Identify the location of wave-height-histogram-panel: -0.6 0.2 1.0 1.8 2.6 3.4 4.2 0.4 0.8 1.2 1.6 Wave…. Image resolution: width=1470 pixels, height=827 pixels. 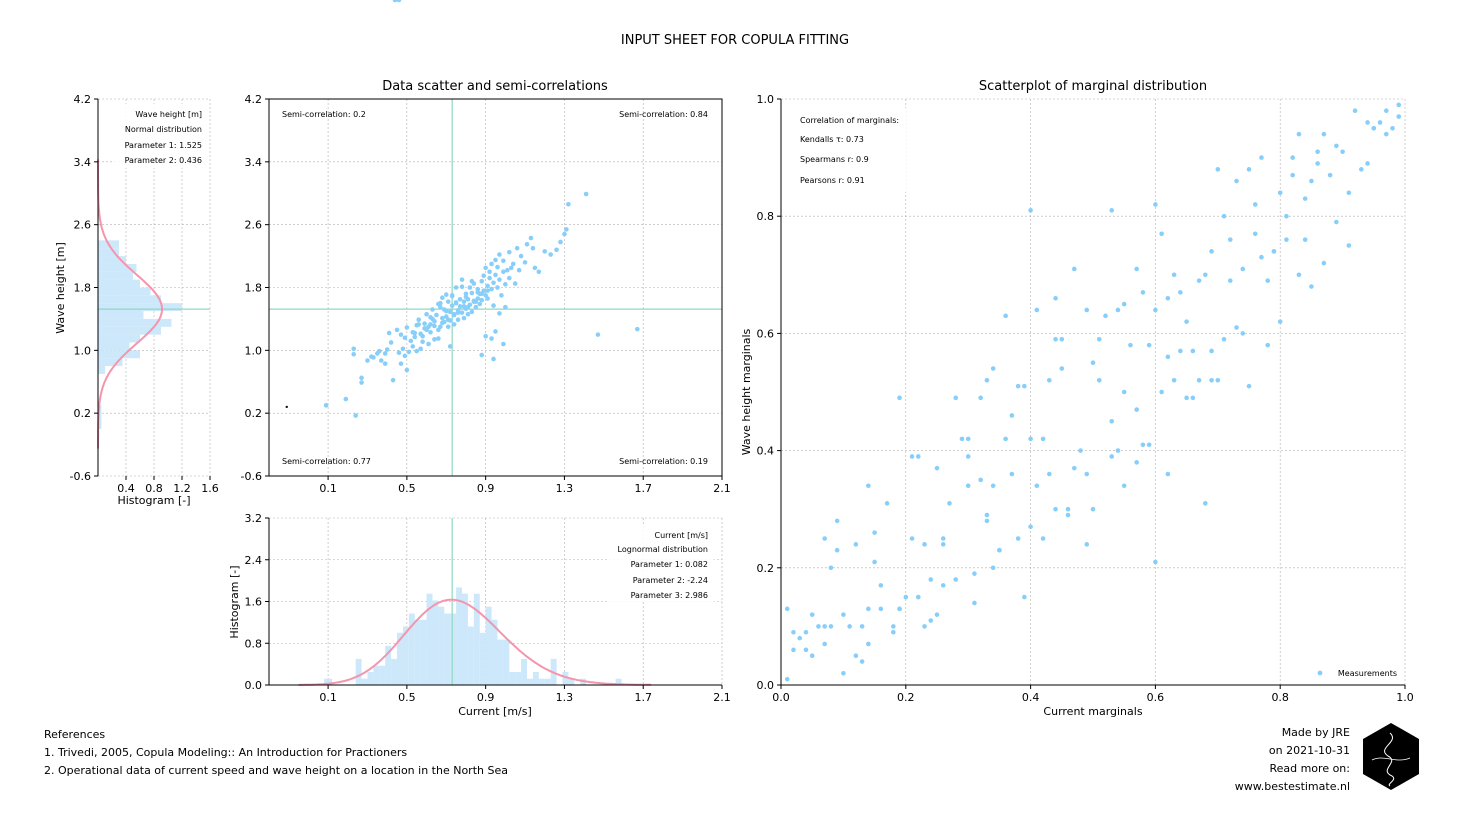
(136, 300).